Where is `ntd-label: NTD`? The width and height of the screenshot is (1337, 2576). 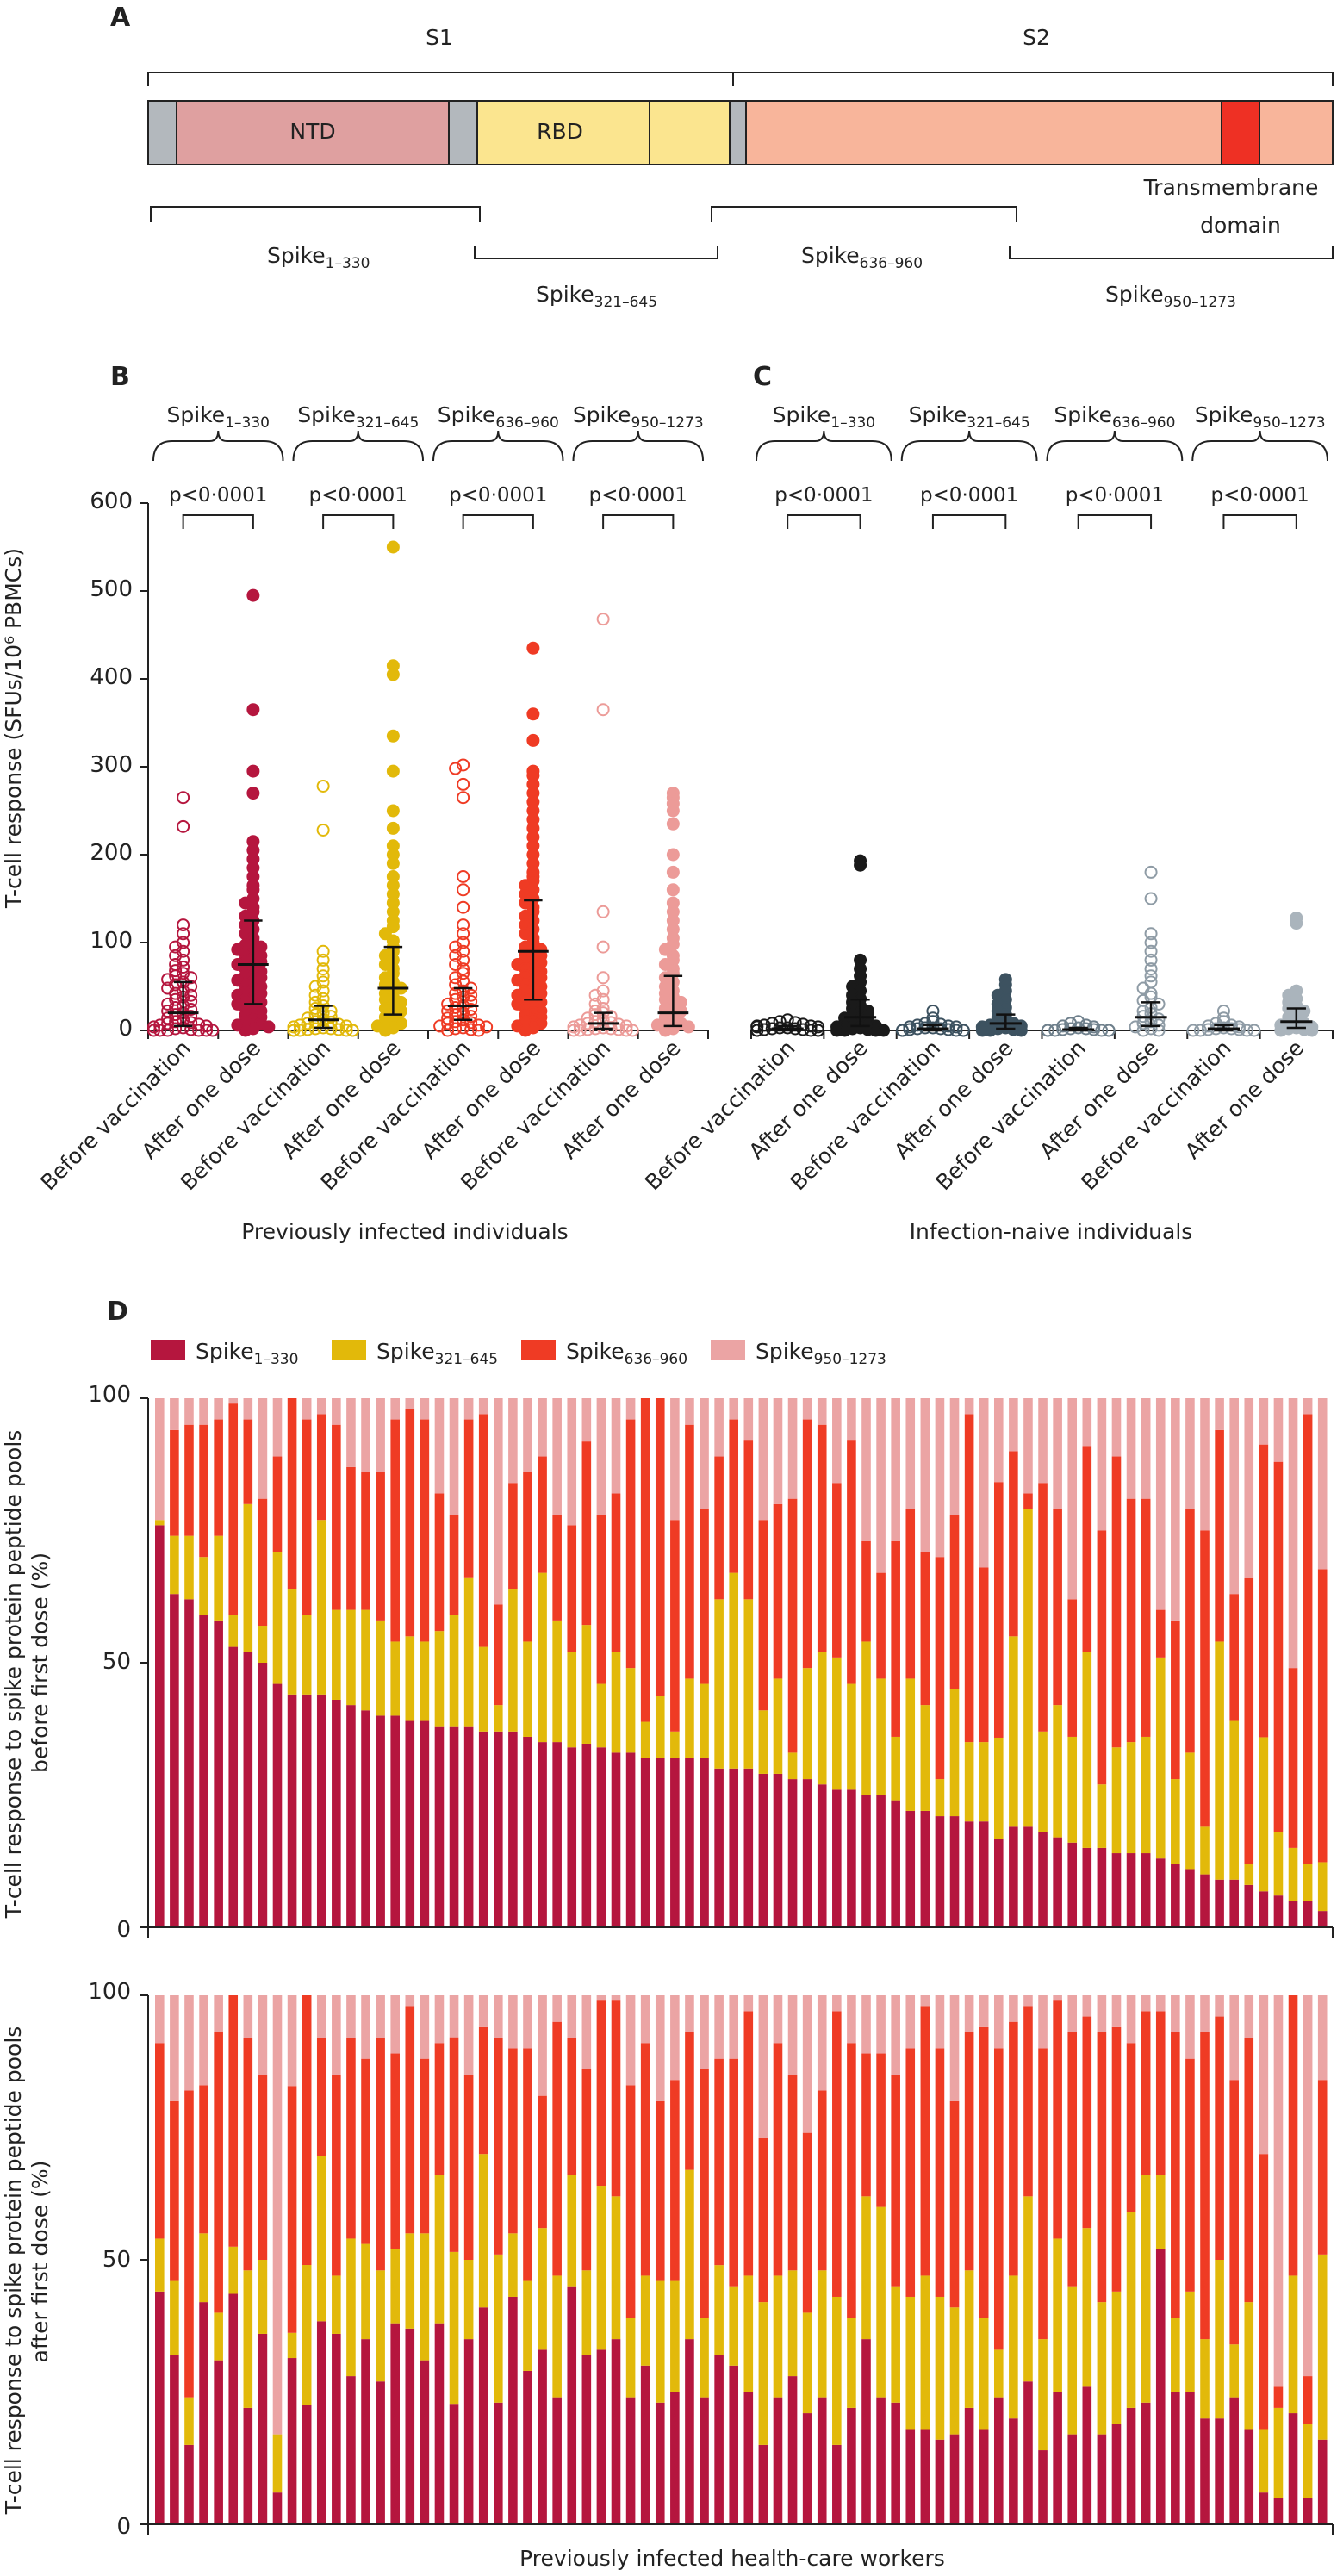 ntd-label: NTD is located at coordinates (312, 132).